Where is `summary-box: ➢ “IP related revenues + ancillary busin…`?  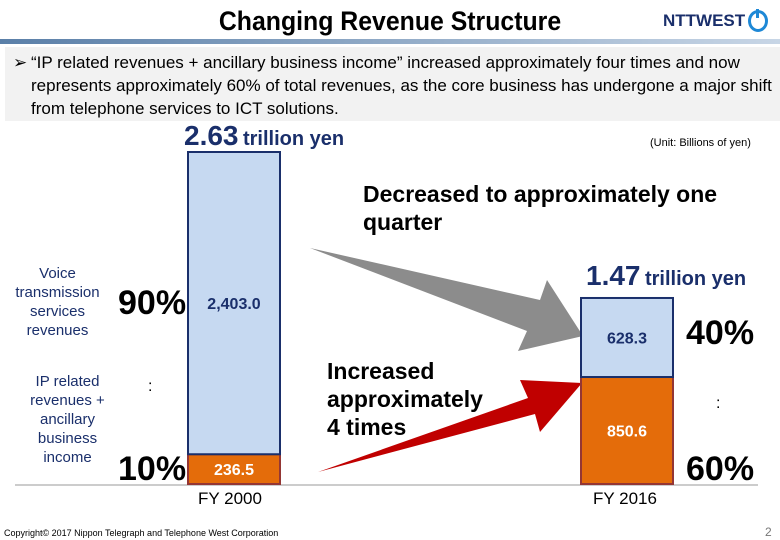 summary-box: ➢ “IP related revenues + ancillary busin… is located at coordinates (392, 84).